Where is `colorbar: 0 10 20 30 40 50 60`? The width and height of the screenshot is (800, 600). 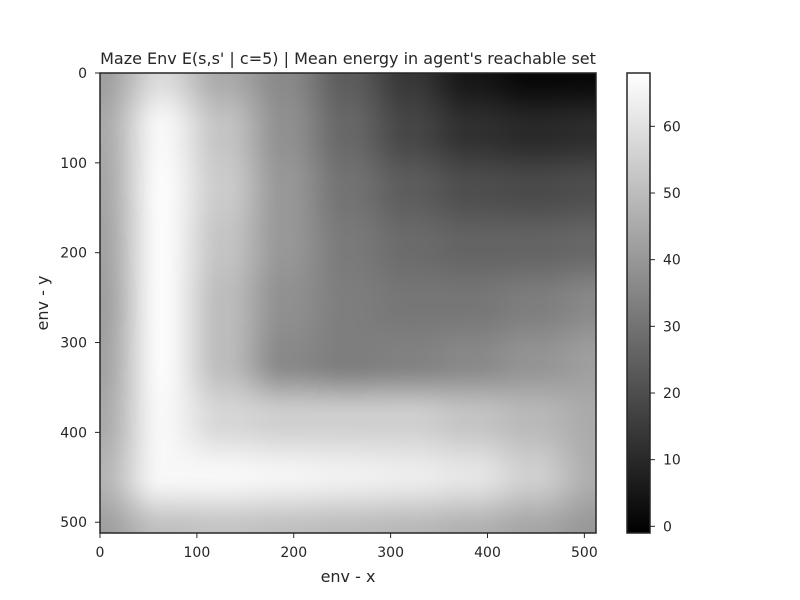 colorbar: 0 10 20 30 40 50 60 is located at coordinates (653, 303).